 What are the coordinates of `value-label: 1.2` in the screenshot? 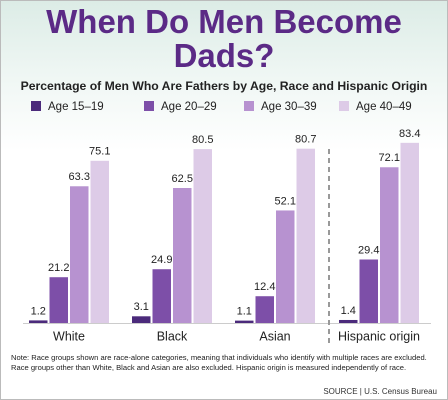 It's located at (38, 311).